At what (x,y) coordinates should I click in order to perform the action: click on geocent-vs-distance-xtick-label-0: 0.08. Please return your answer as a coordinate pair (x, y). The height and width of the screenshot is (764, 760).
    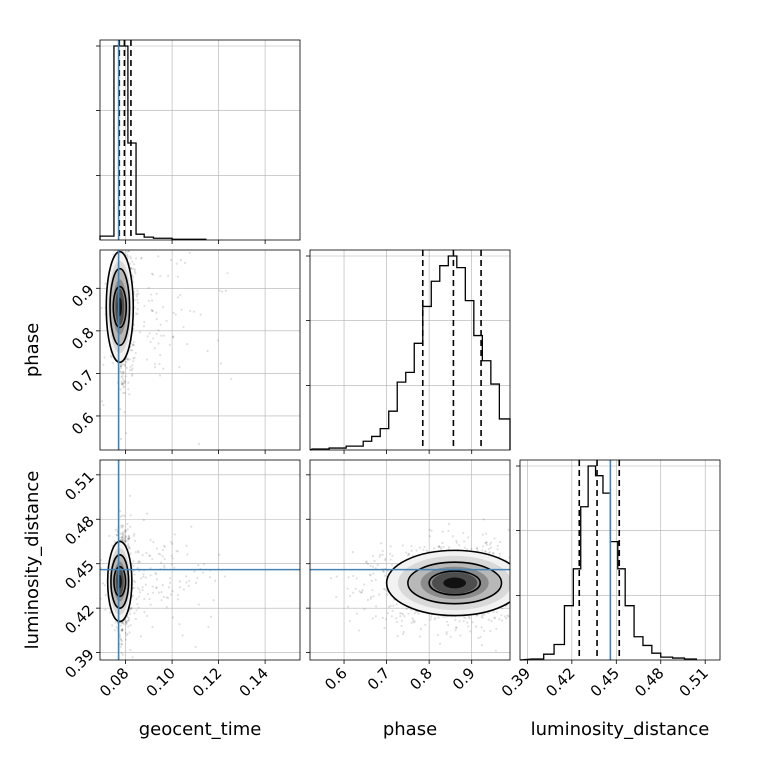
    Looking at the image, I should click on (114, 682).